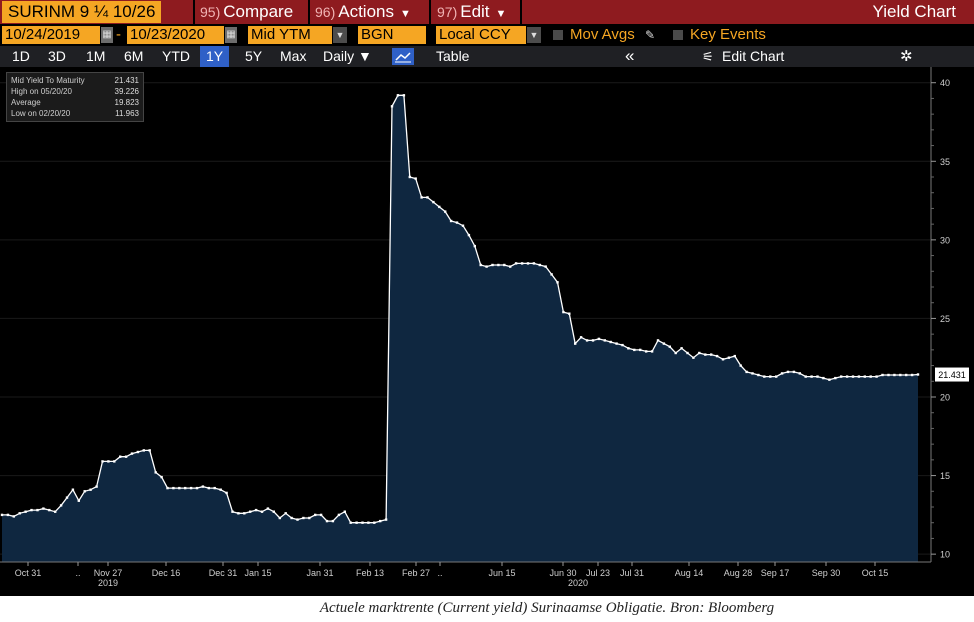  Describe the element at coordinates (96, 56) in the screenshot. I see `range-button-1m: 1M` at that location.